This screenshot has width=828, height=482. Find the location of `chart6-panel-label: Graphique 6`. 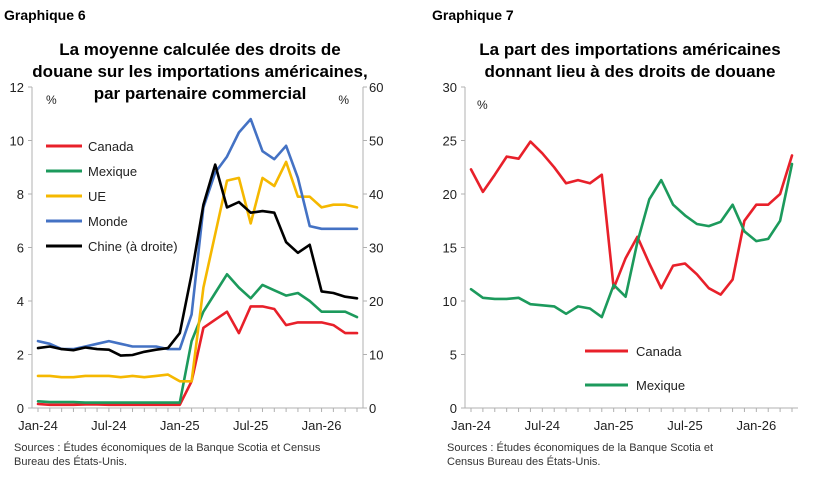

chart6-panel-label: Graphique 6 is located at coordinates (45, 15).